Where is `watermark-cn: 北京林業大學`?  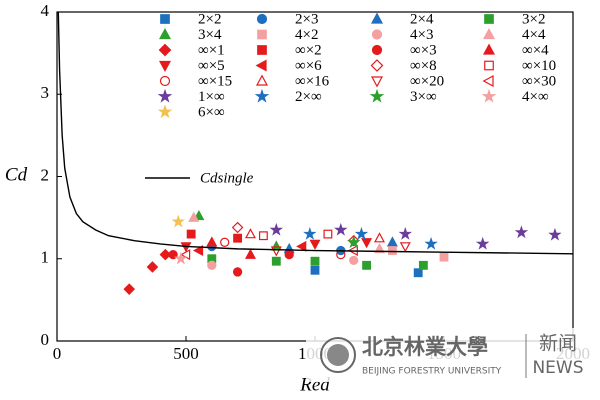 watermark-cn: 北京林業大學 is located at coordinates (425, 347).